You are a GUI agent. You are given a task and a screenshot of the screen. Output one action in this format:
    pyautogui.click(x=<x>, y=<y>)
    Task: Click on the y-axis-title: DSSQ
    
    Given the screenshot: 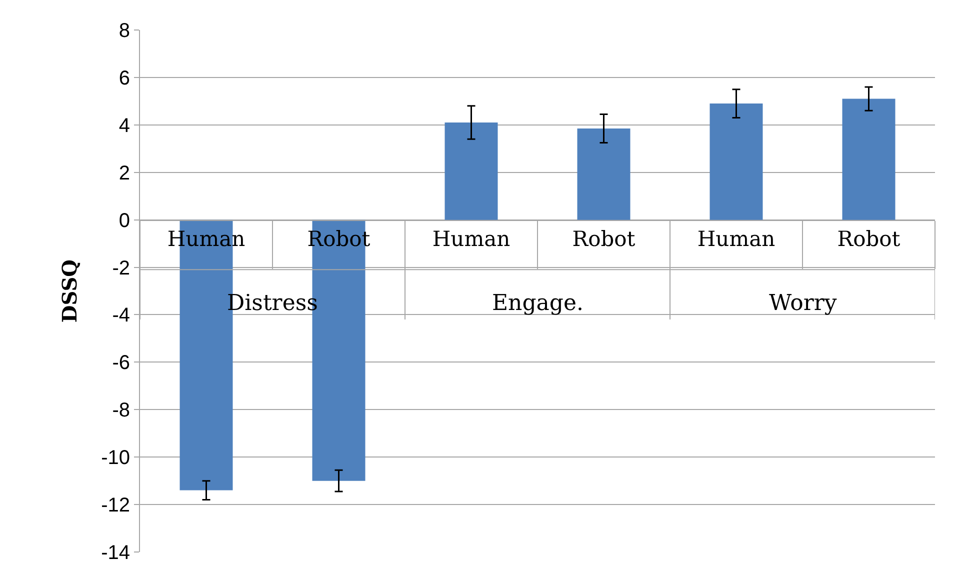 What is the action you would take?
    pyautogui.click(x=70, y=291)
    